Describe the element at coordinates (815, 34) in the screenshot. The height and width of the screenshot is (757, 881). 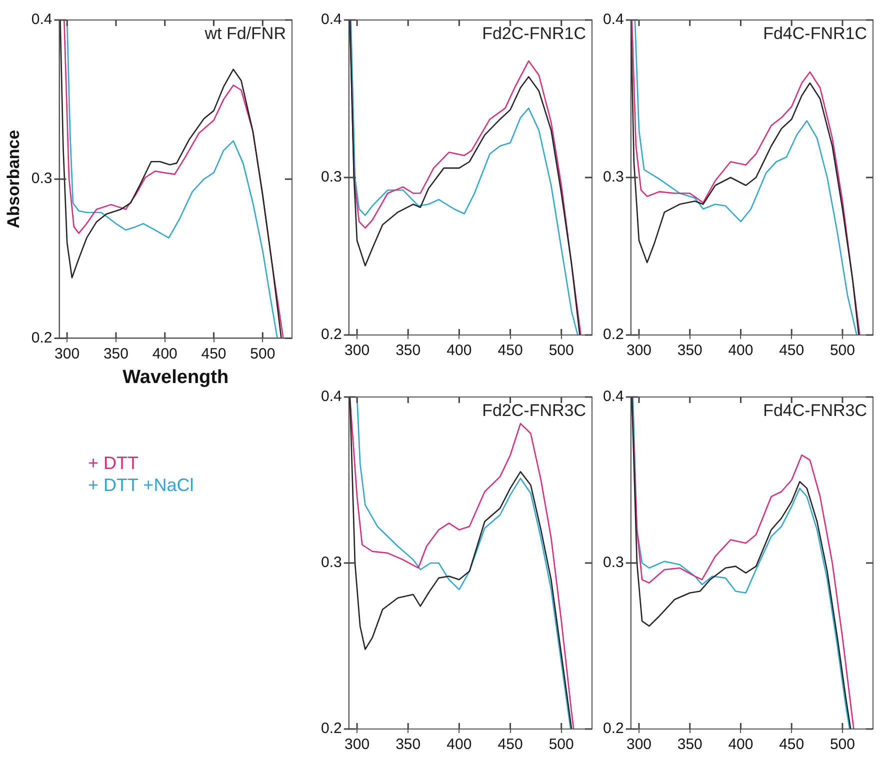
I see `chart-title: Fd4C-FNR1C` at that location.